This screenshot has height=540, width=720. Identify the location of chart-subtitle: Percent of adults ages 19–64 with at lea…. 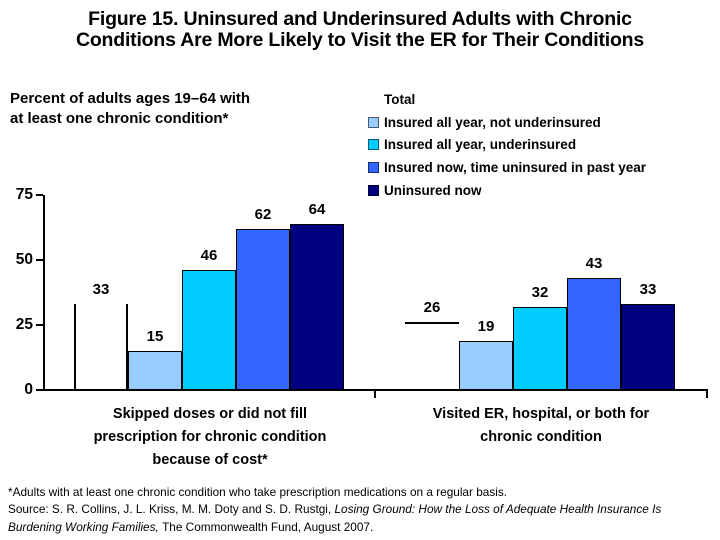
(130, 109).